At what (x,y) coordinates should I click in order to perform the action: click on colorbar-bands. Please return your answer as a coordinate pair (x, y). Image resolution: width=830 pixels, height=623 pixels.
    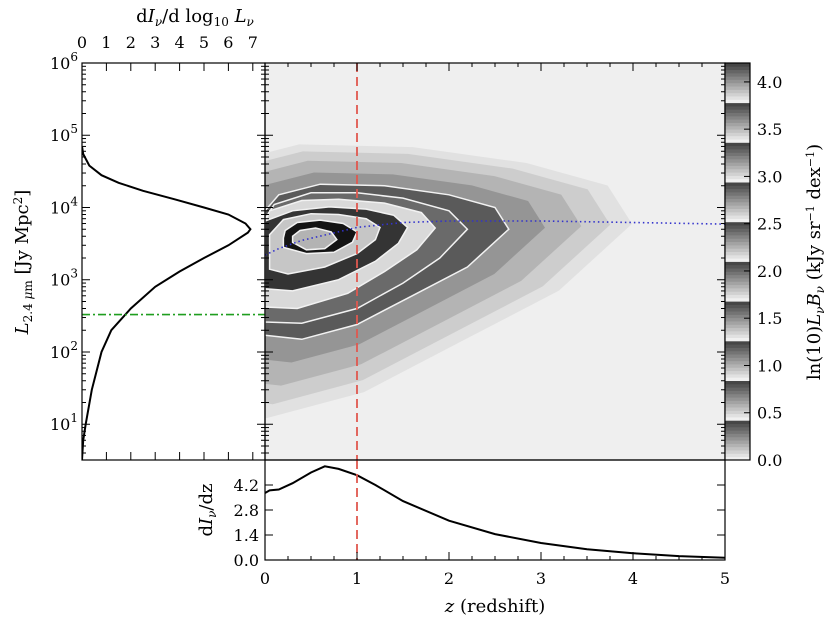
    Looking at the image, I should click on (737, 262).